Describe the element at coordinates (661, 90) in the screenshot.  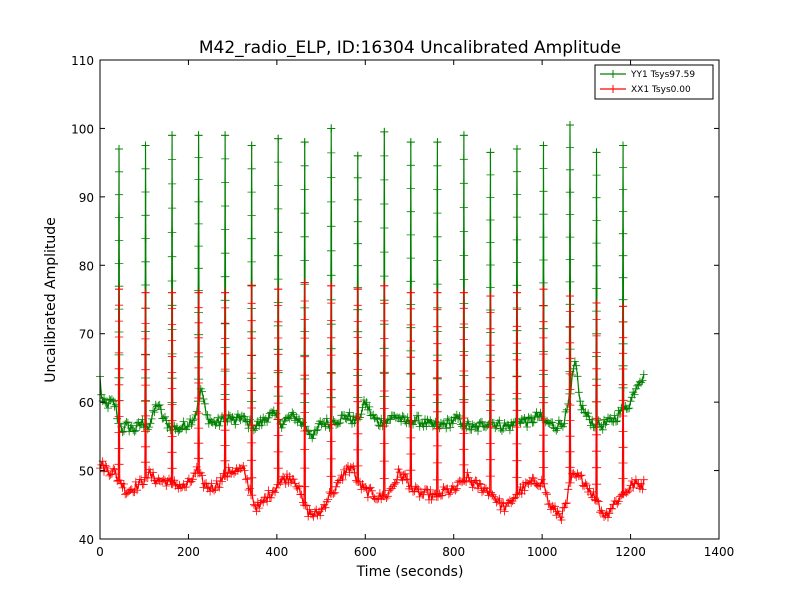
I see `legend-label: XX1 Tsys0.00` at that location.